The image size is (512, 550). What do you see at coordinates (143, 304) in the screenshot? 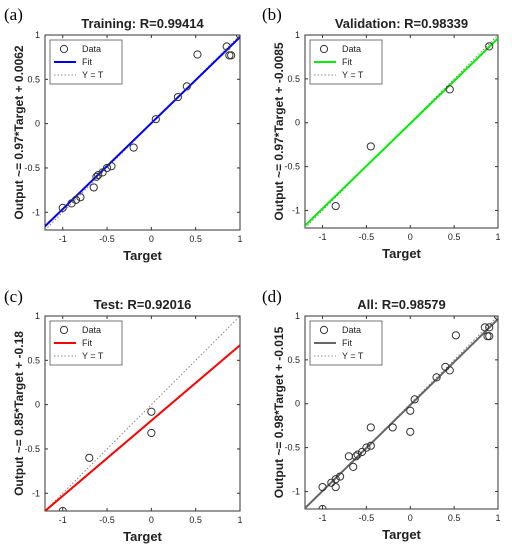
I see `chart-title: Test: R=0.92016` at bounding box center [143, 304].